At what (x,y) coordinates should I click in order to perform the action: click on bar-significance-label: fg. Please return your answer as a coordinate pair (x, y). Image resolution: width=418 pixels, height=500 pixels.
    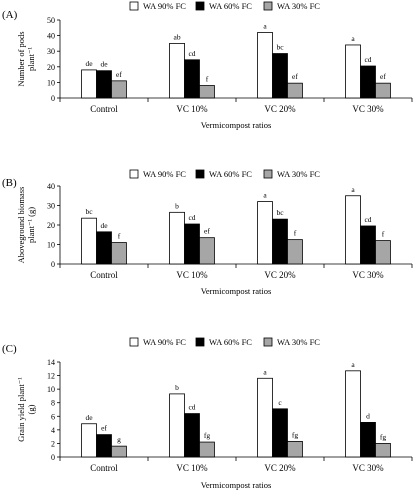
    Looking at the image, I should click on (383, 436).